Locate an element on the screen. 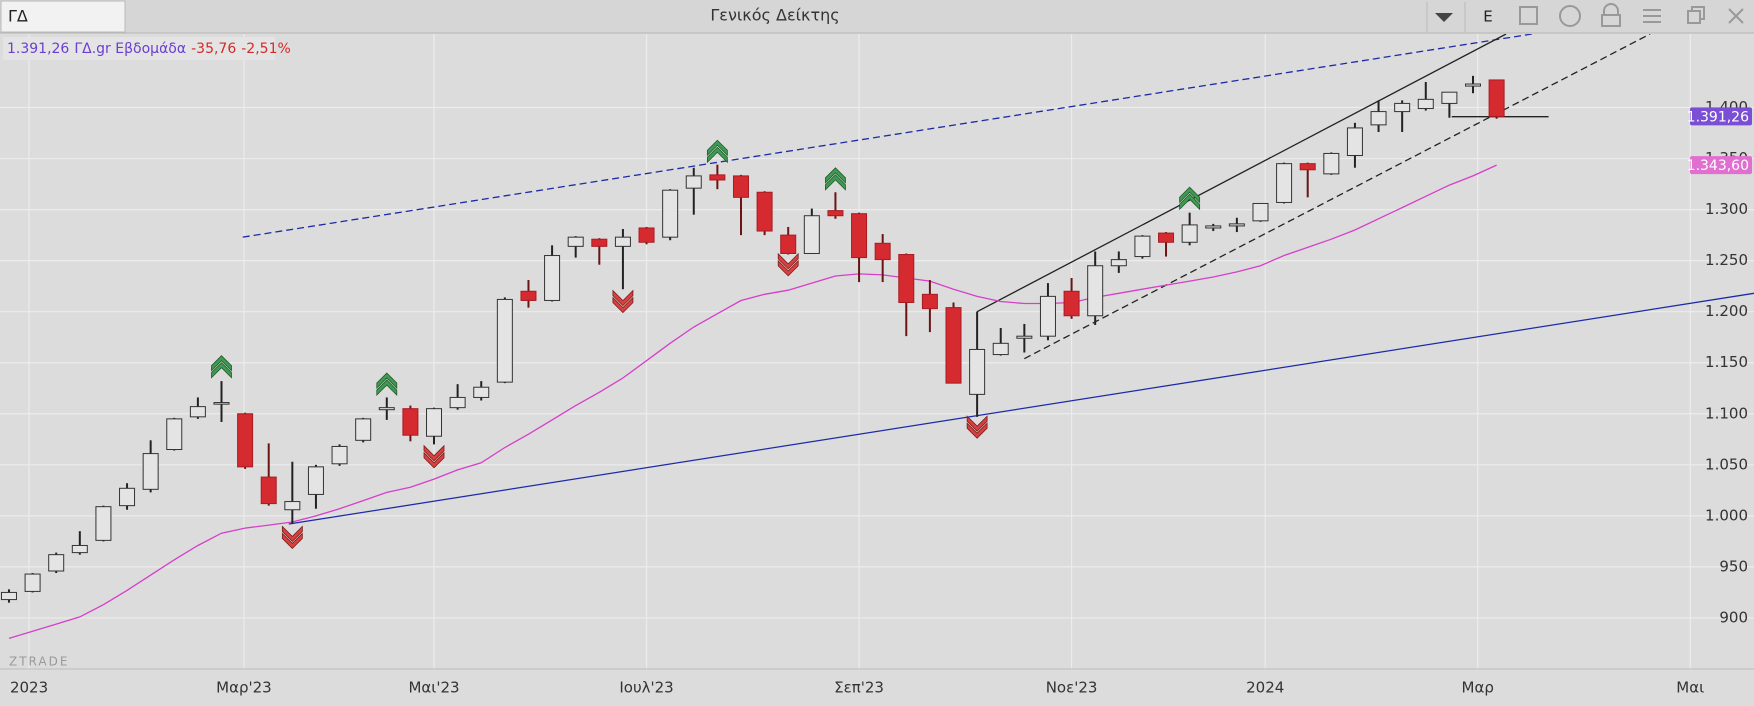 This screenshot has height=706, width=1754. ma-price-tag-label: 1.343,60 is located at coordinates (1718, 166).